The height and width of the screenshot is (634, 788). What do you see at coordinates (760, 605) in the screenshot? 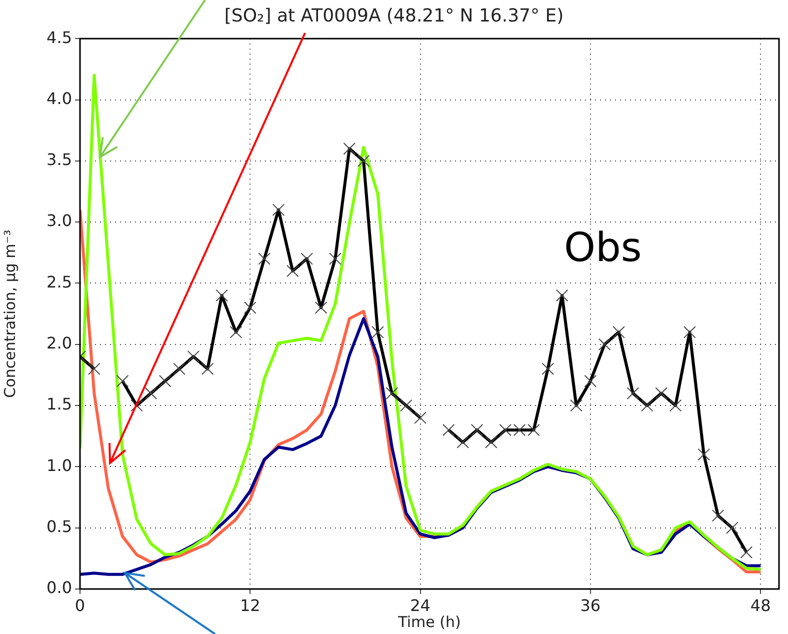
I see `x-tick-label: 48` at bounding box center [760, 605].